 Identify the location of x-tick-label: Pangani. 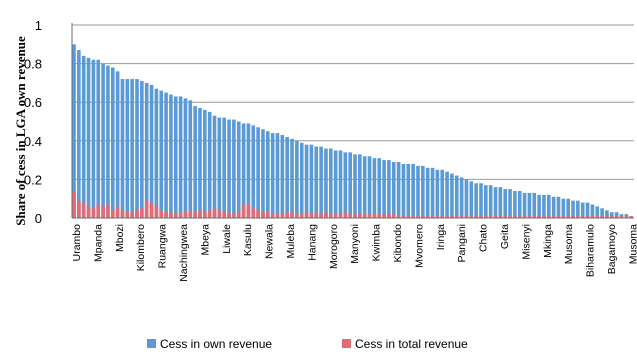
(462, 243).